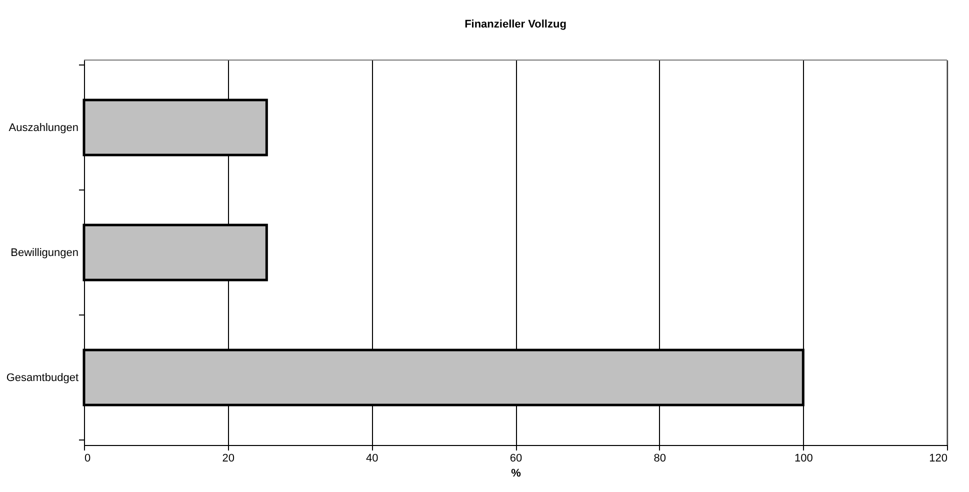  Describe the element at coordinates (43, 128) in the screenshot. I see `y-tick-label: Auszahlungen` at that location.